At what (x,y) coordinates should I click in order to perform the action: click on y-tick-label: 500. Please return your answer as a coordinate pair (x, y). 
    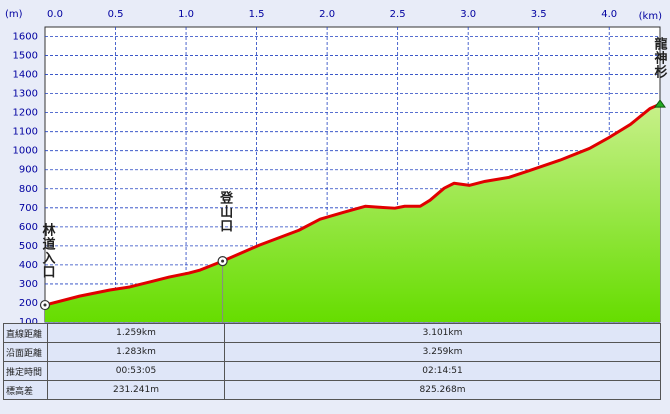
    Looking at the image, I should click on (28, 246).